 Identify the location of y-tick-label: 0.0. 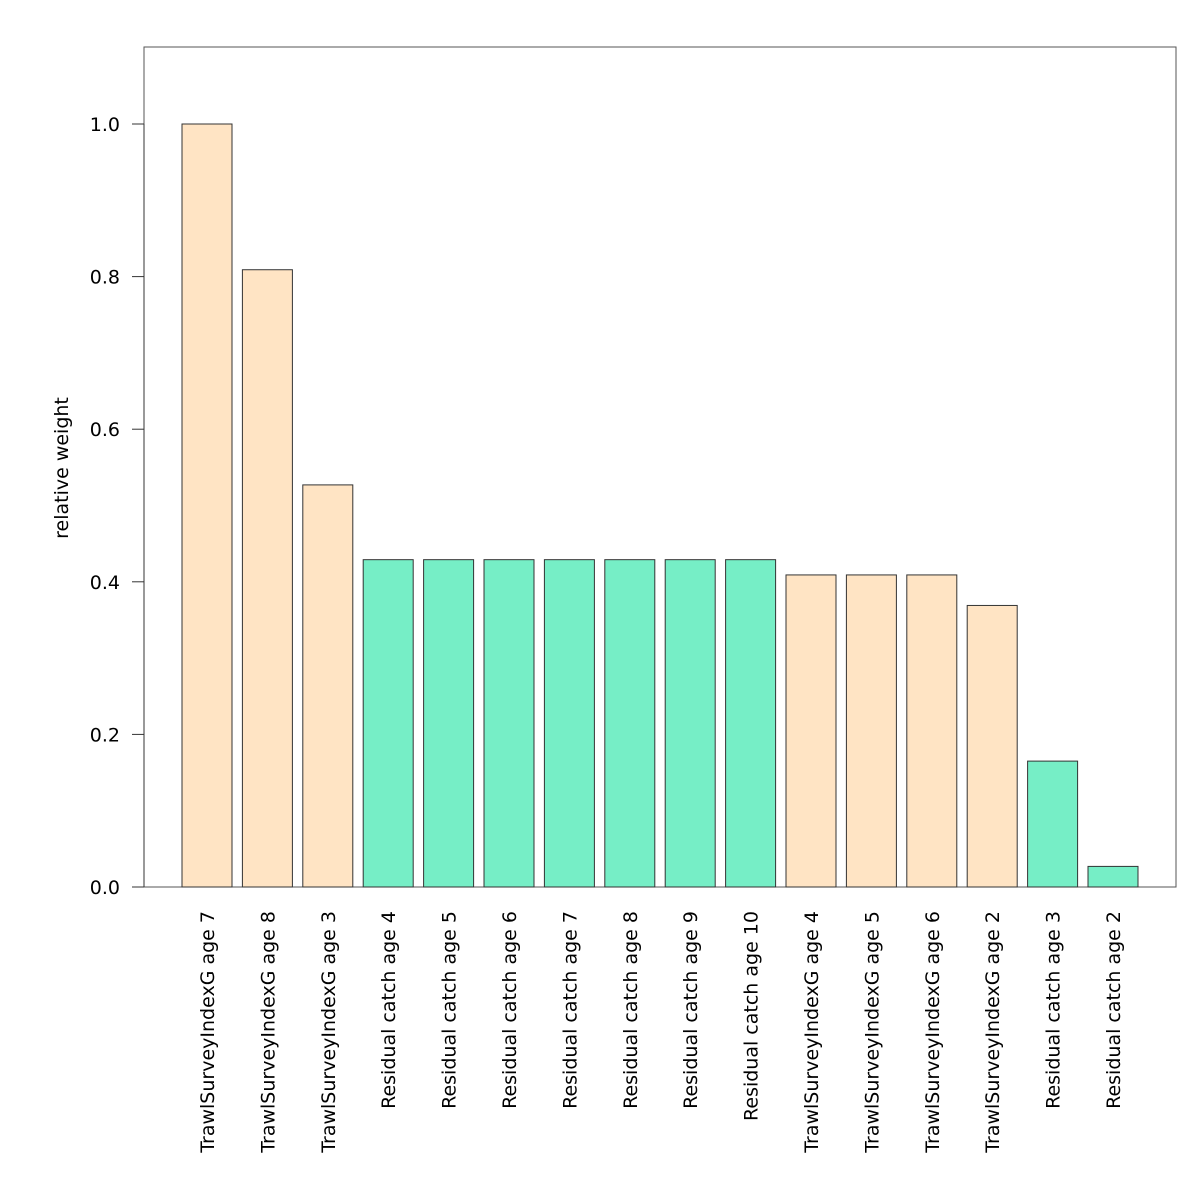
(105, 888).